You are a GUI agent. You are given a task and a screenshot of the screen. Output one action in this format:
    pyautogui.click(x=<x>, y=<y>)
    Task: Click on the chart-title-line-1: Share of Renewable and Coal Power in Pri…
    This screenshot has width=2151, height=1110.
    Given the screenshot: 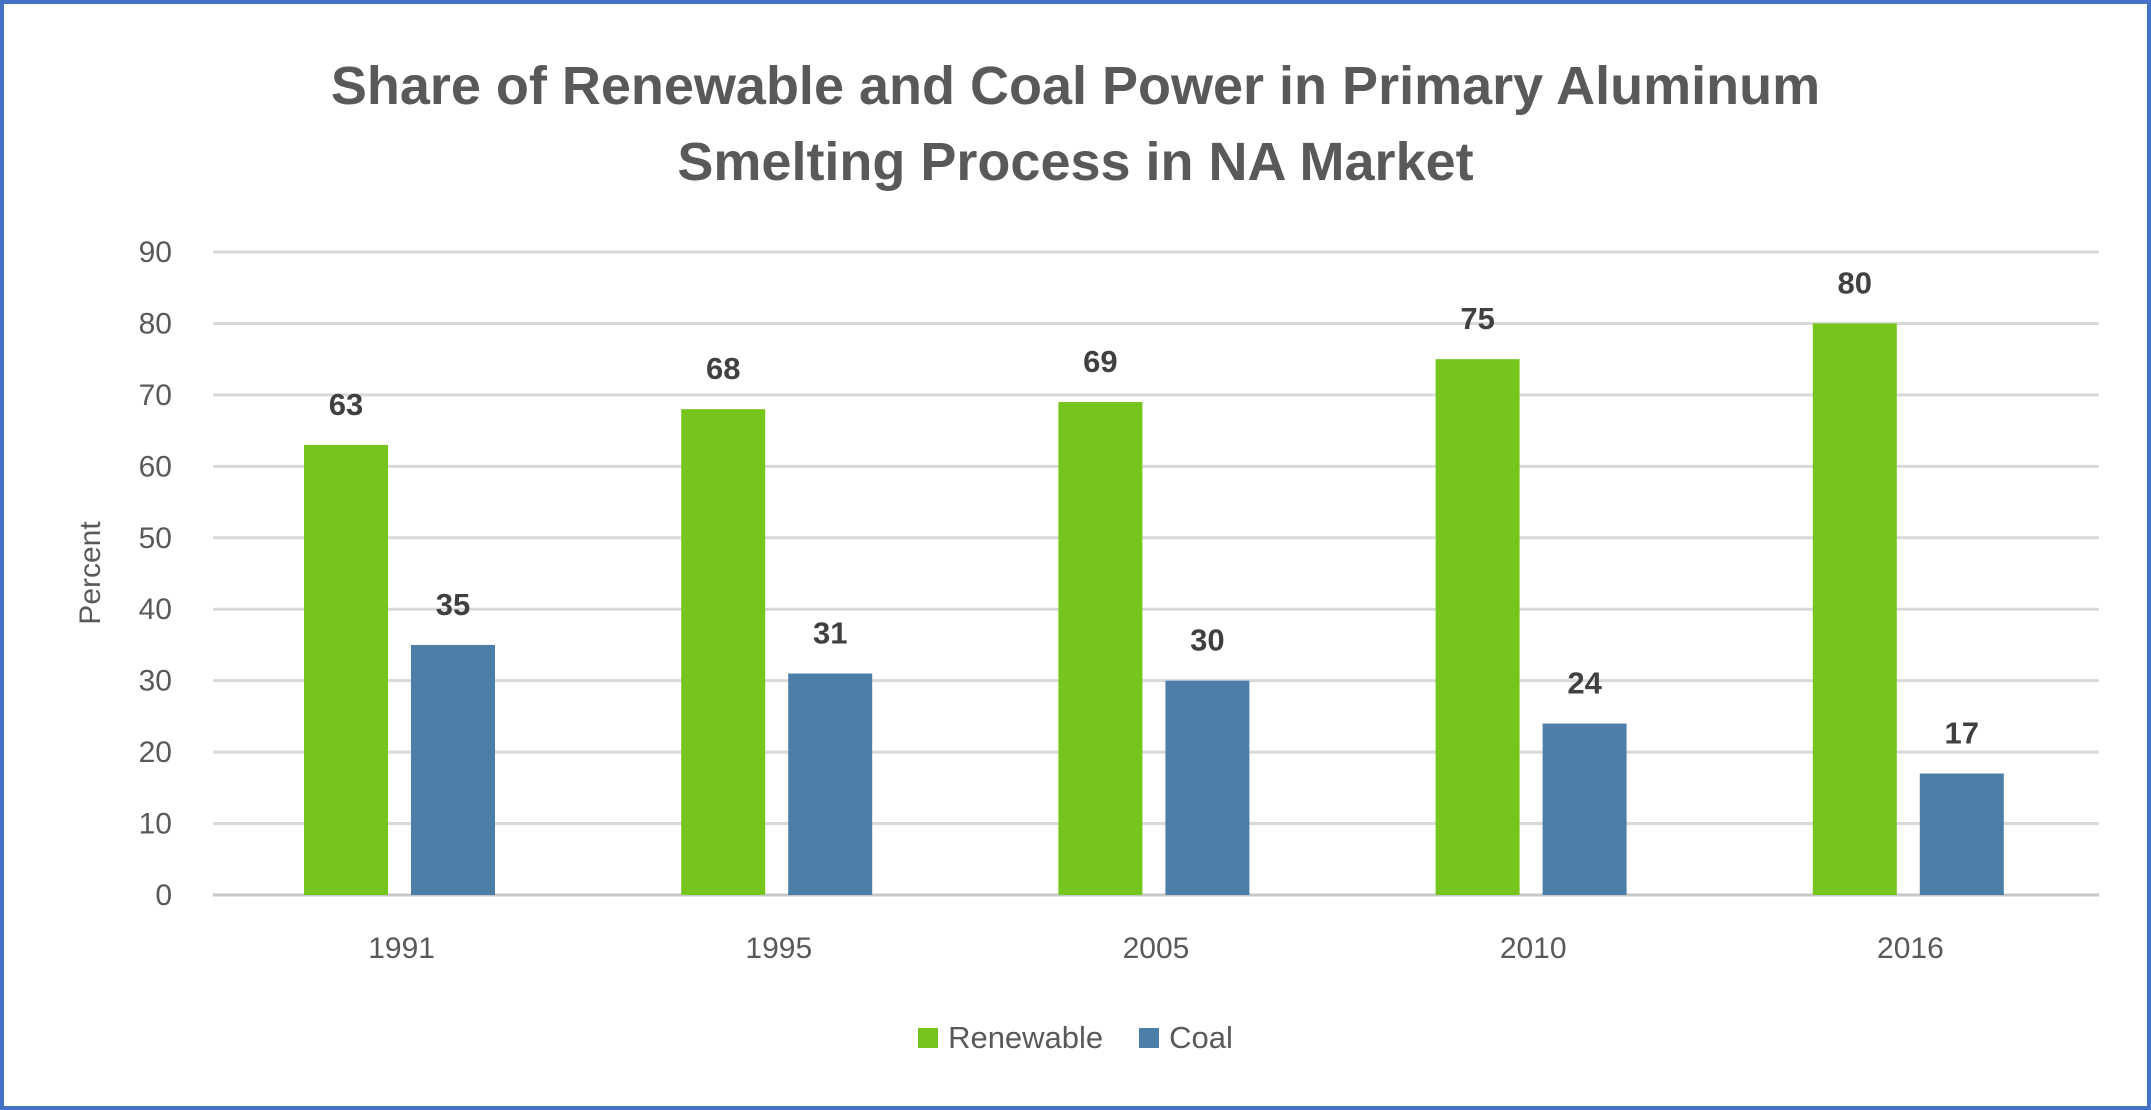 What is the action you would take?
    pyautogui.click(x=1075, y=86)
    